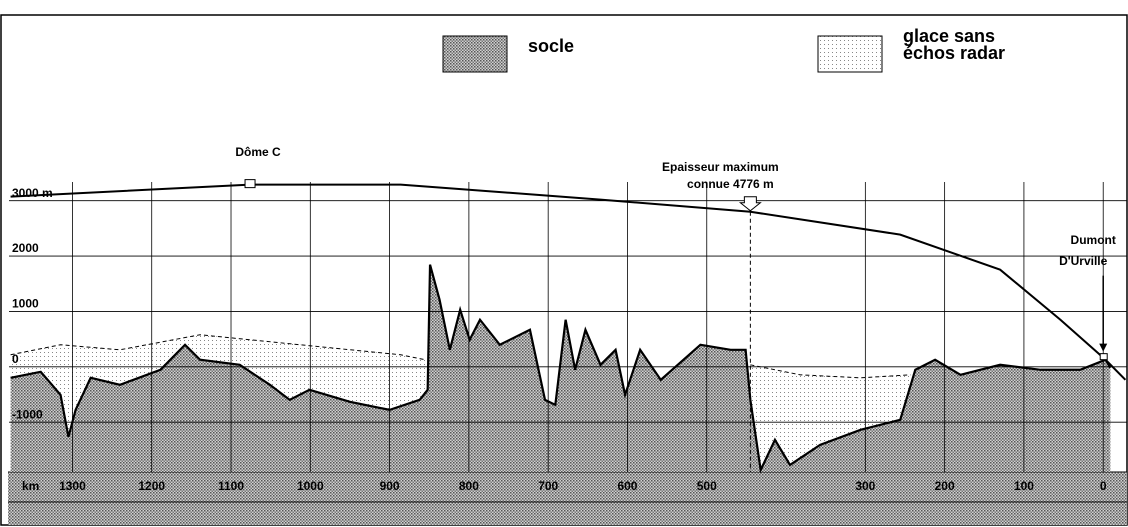  I want to click on x-tick-label: 300, so click(865, 486).